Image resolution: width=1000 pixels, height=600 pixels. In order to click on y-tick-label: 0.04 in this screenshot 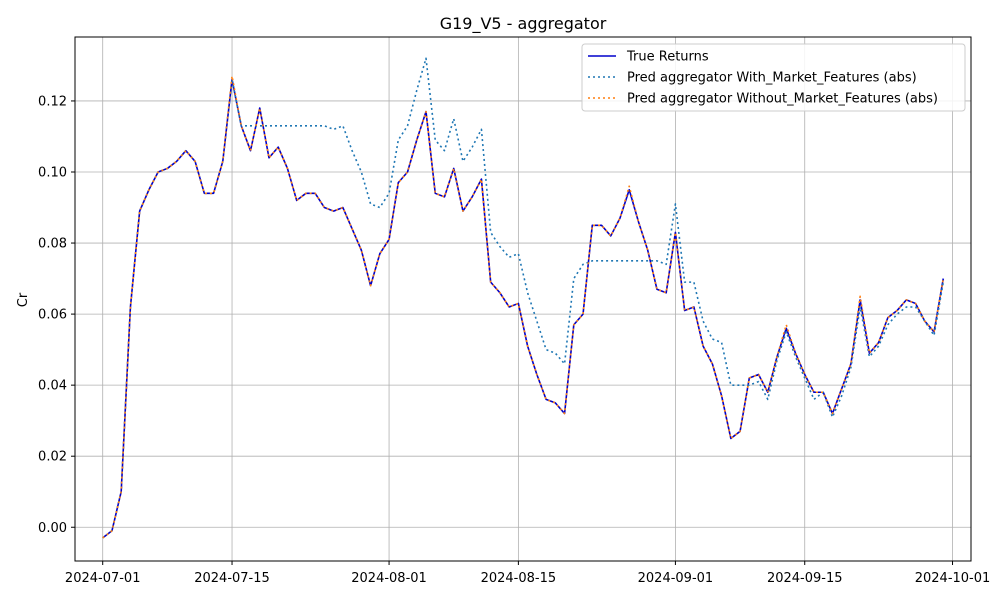, I will do `click(52, 386)`.